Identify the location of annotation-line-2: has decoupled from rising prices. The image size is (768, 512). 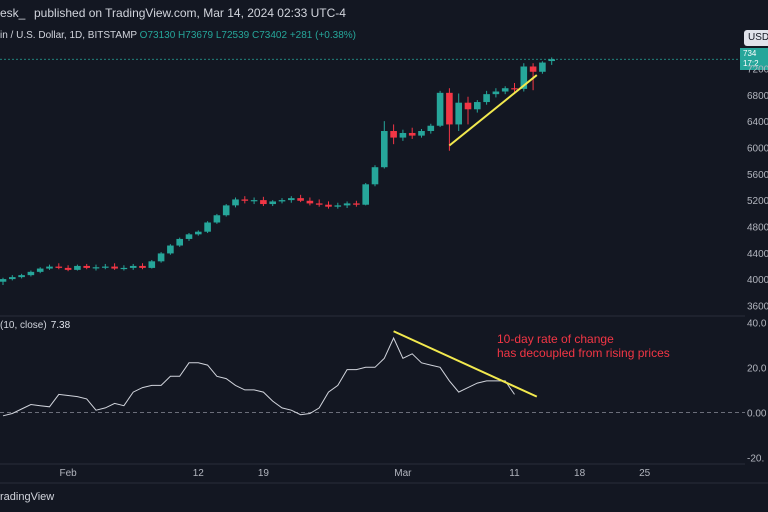
(583, 353).